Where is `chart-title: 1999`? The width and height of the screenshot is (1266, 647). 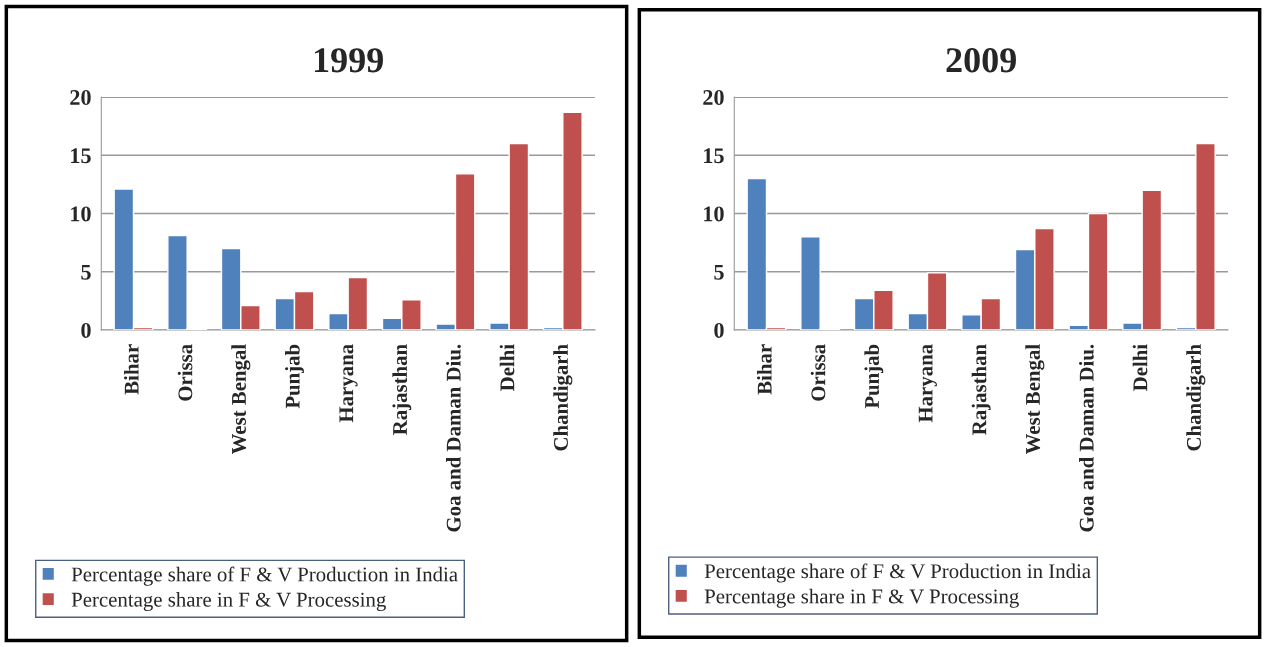 chart-title: 1999 is located at coordinates (348, 60).